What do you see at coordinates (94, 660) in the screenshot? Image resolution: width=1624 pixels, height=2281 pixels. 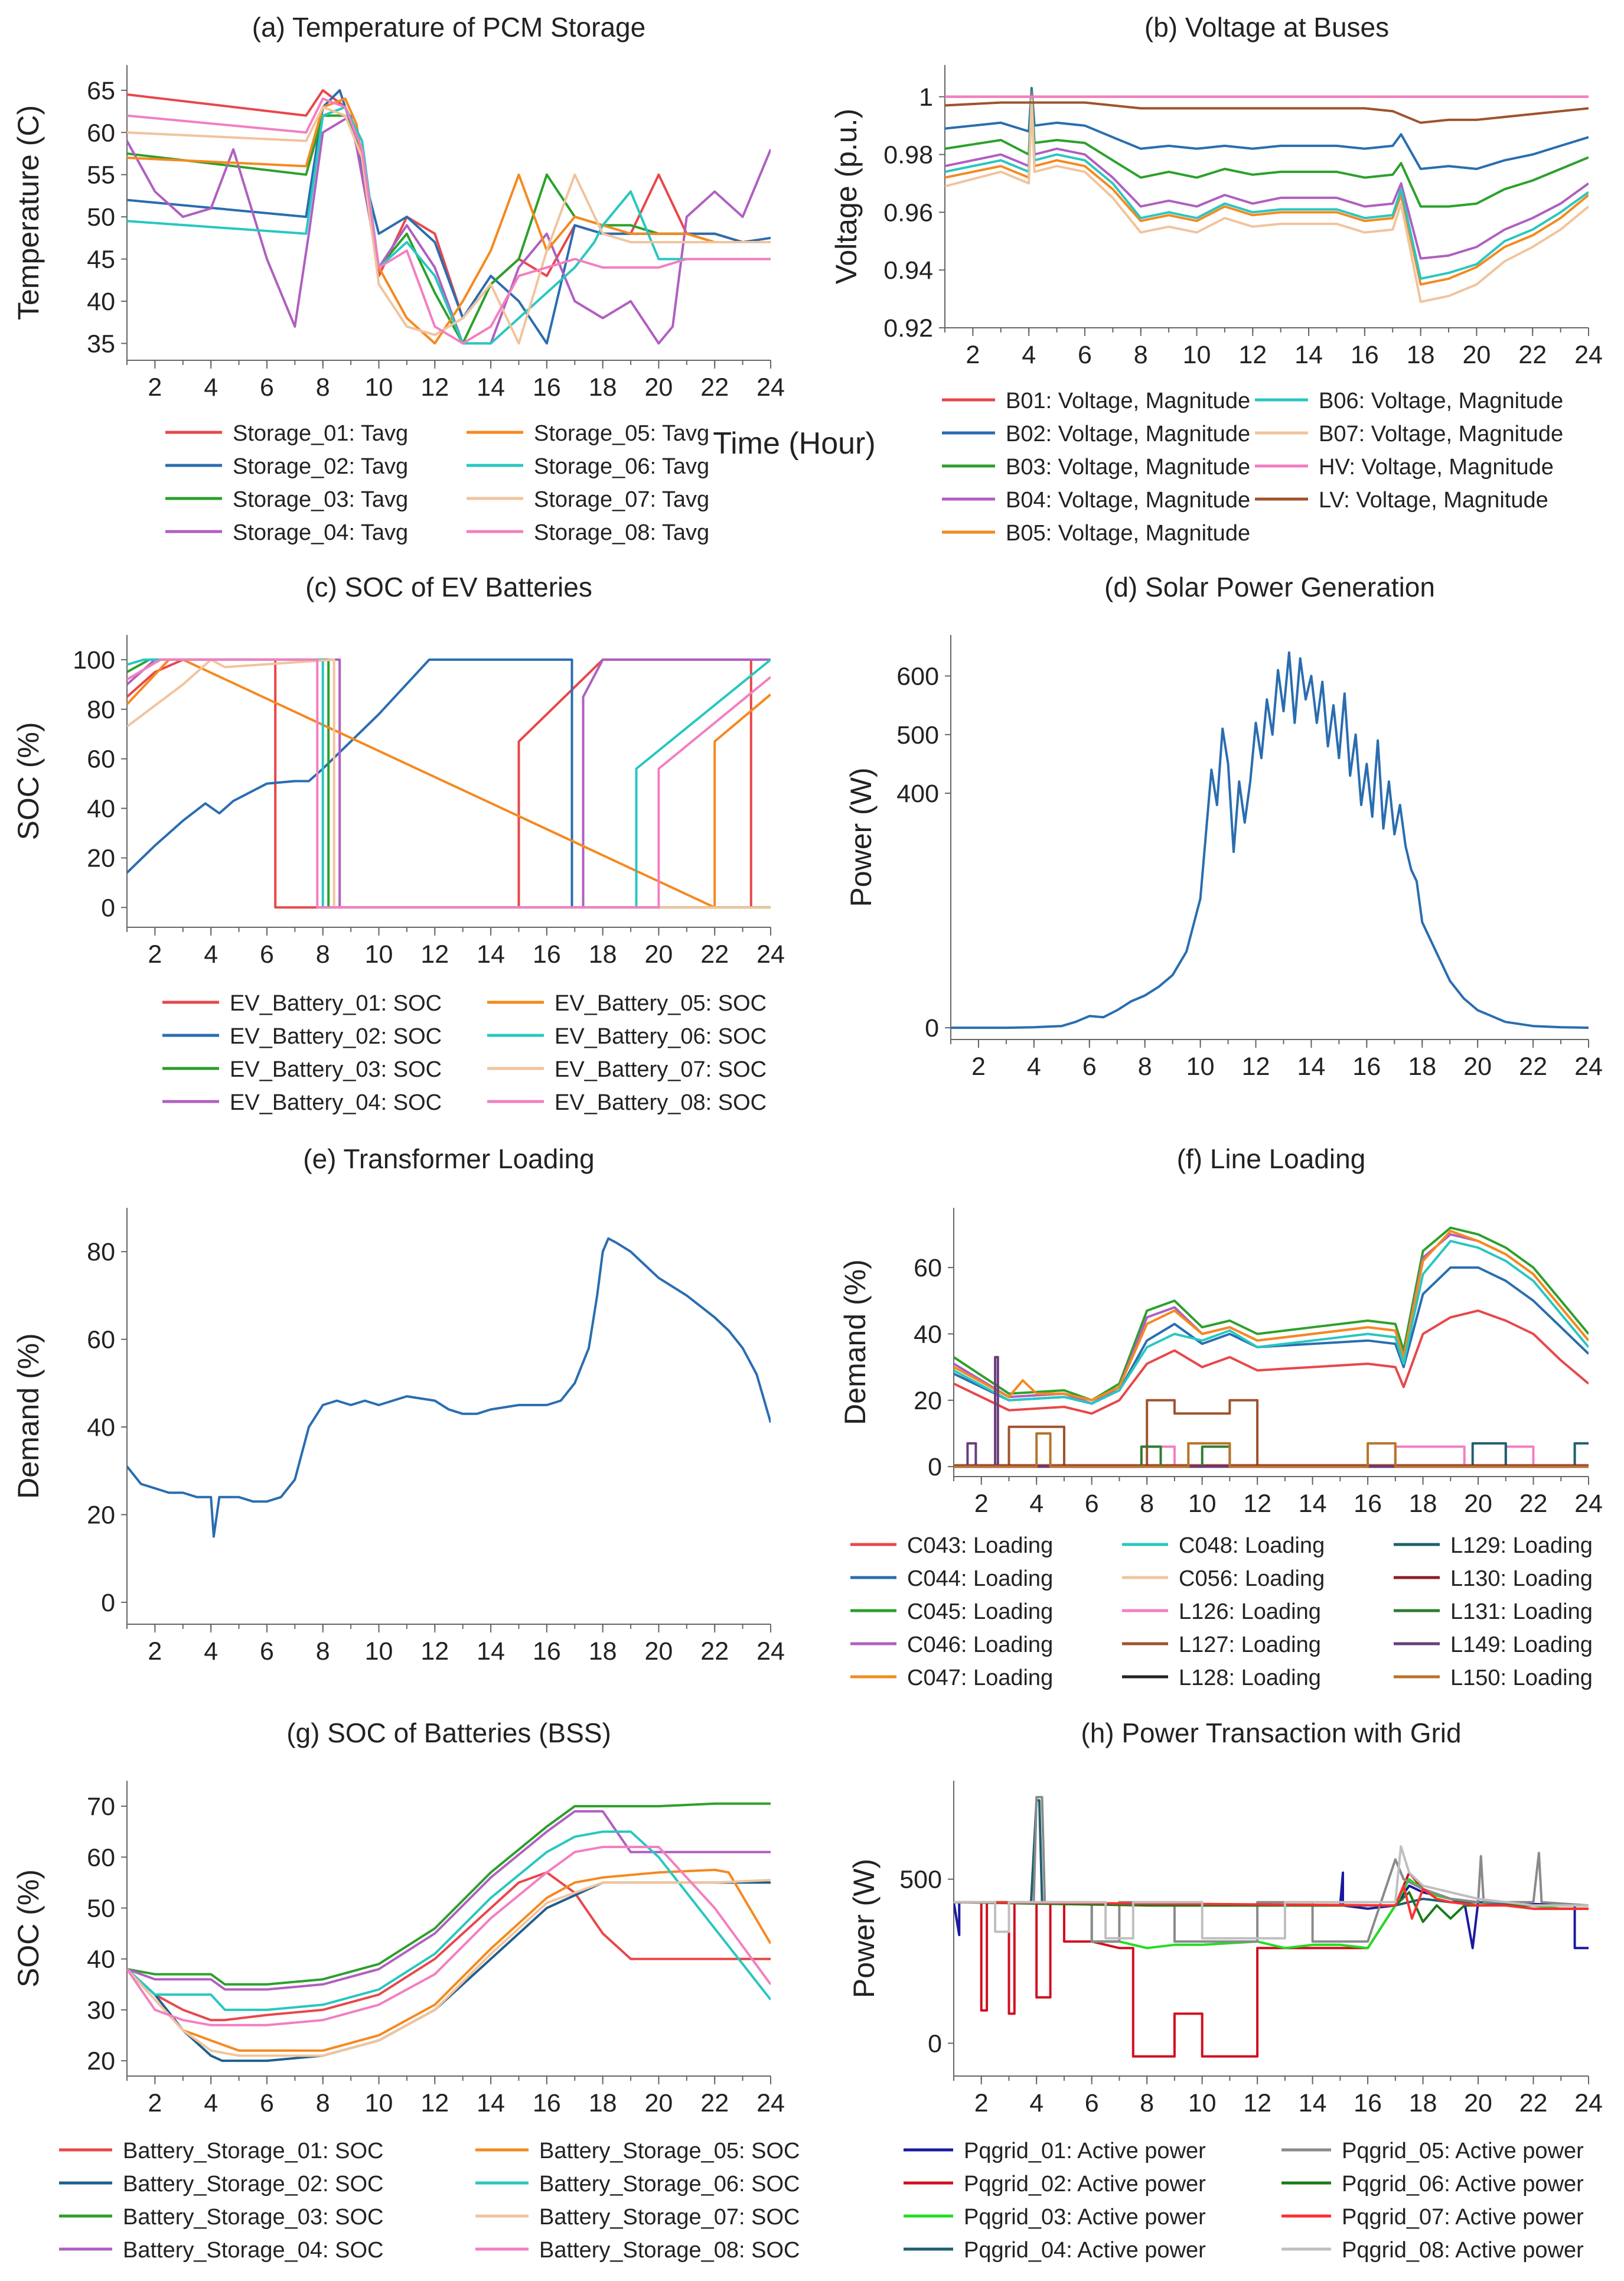 I see `y-tick-label: 100` at bounding box center [94, 660].